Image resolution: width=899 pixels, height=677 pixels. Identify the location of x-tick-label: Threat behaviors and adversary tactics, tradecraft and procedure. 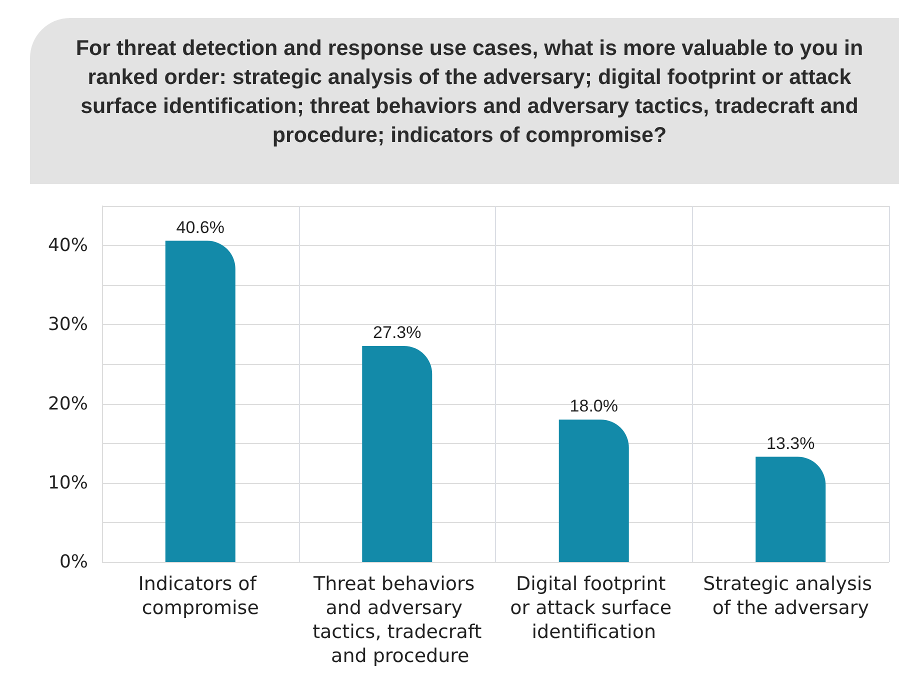
(397, 620).